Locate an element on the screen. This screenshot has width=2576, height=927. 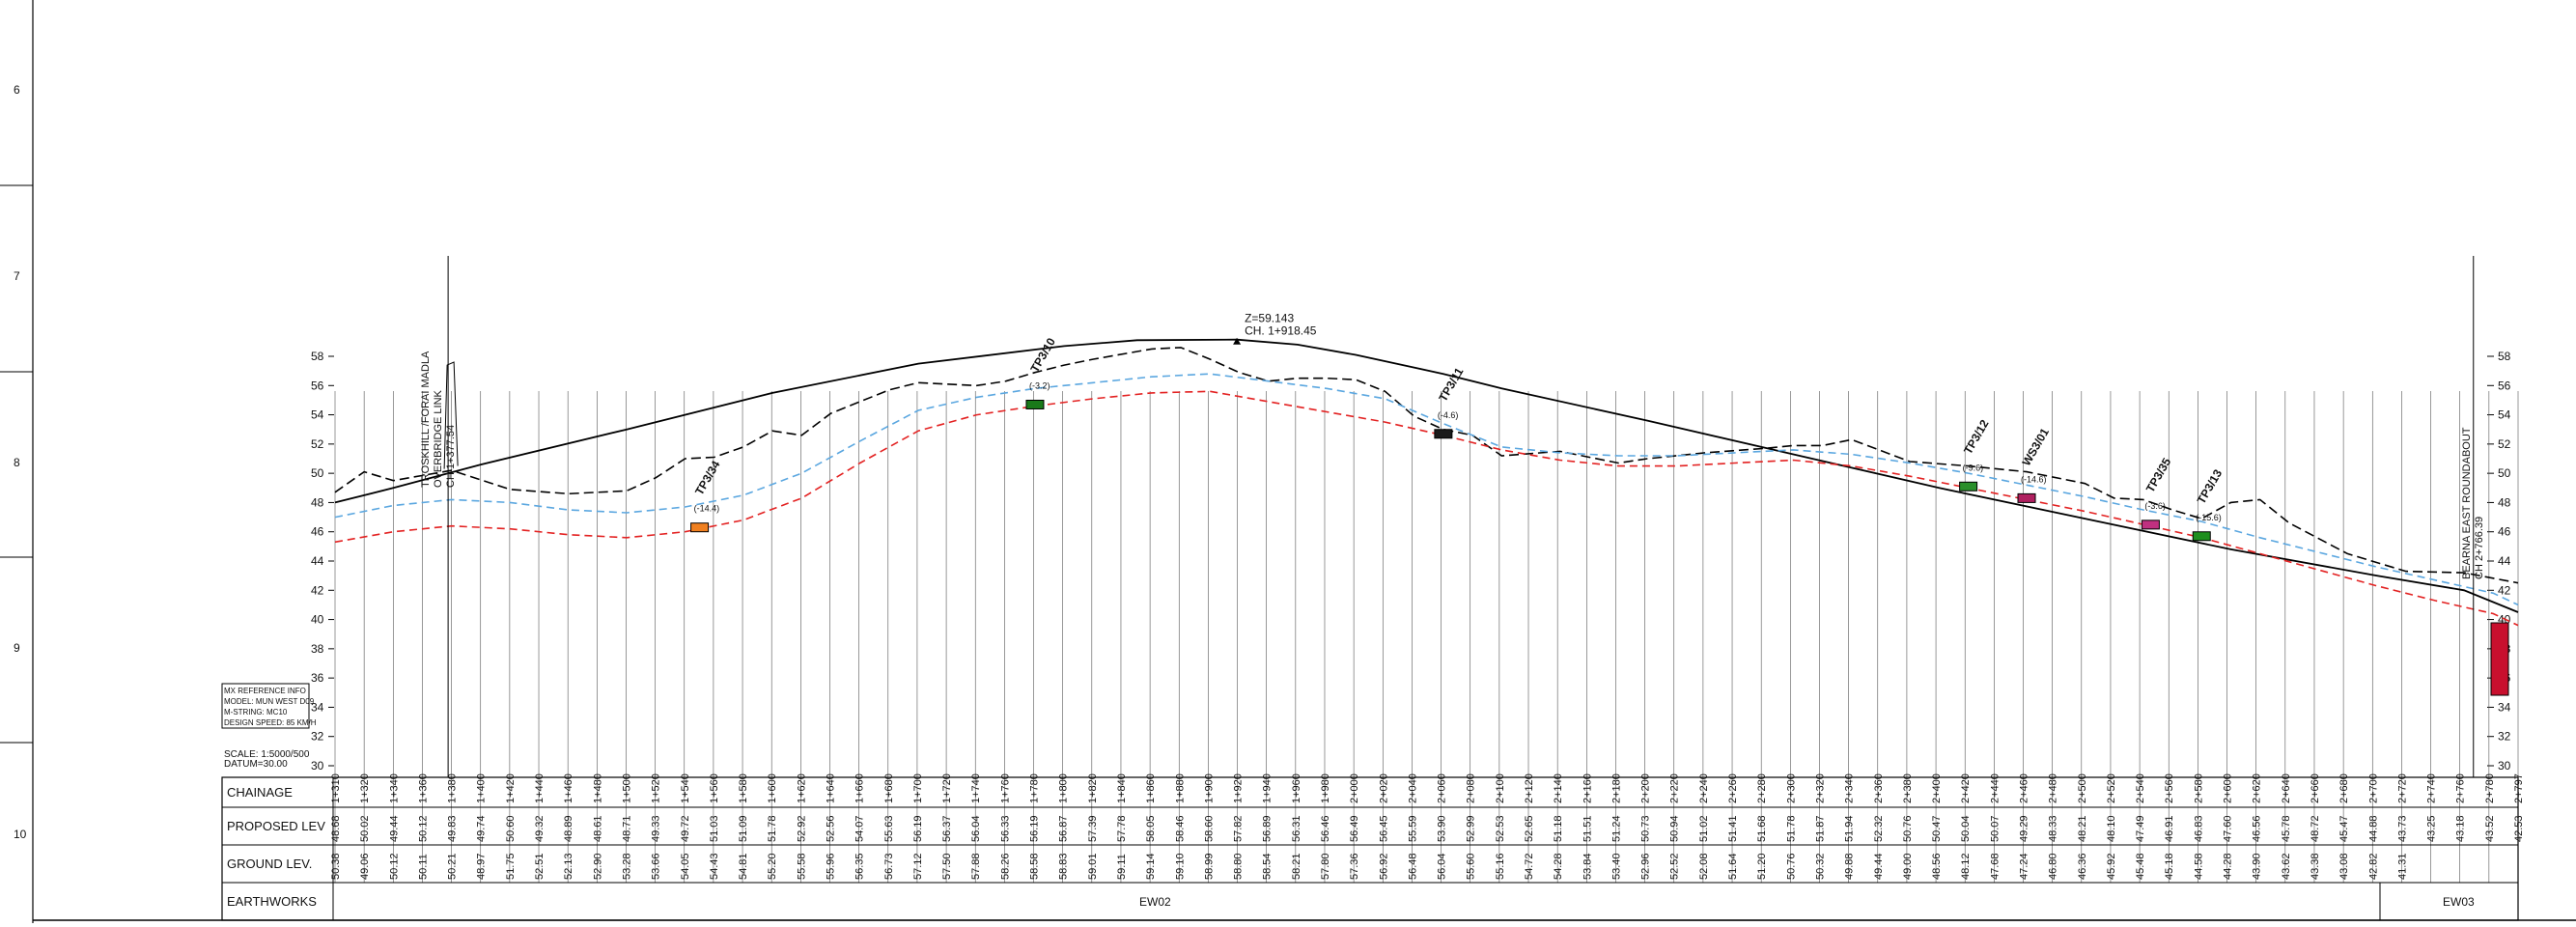
chainage-label: 2+460 is located at coordinates (2025, 788).